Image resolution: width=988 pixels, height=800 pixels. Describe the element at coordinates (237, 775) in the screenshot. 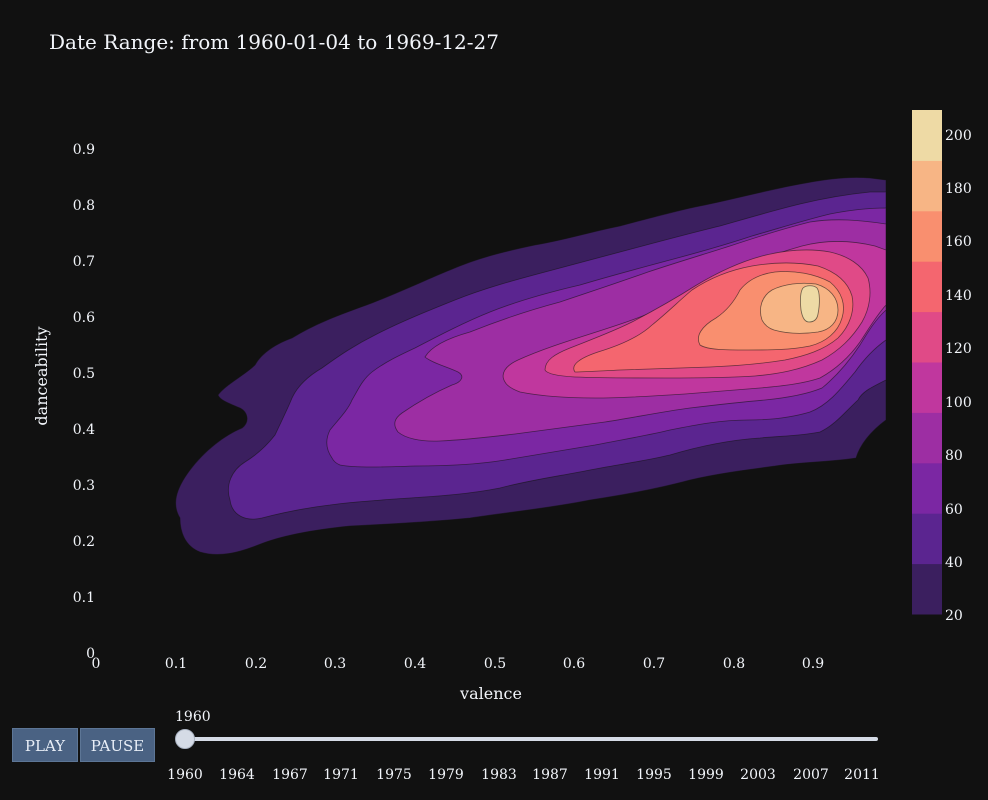

I see `slider-tick-label: 1964` at that location.